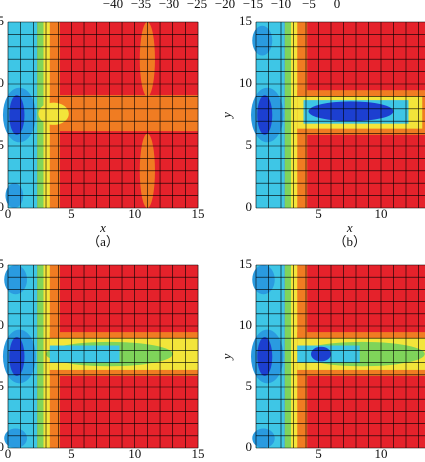  Describe the element at coordinates (113, 5) in the screenshot. I see `colorbar-tick-label: −40` at that location.